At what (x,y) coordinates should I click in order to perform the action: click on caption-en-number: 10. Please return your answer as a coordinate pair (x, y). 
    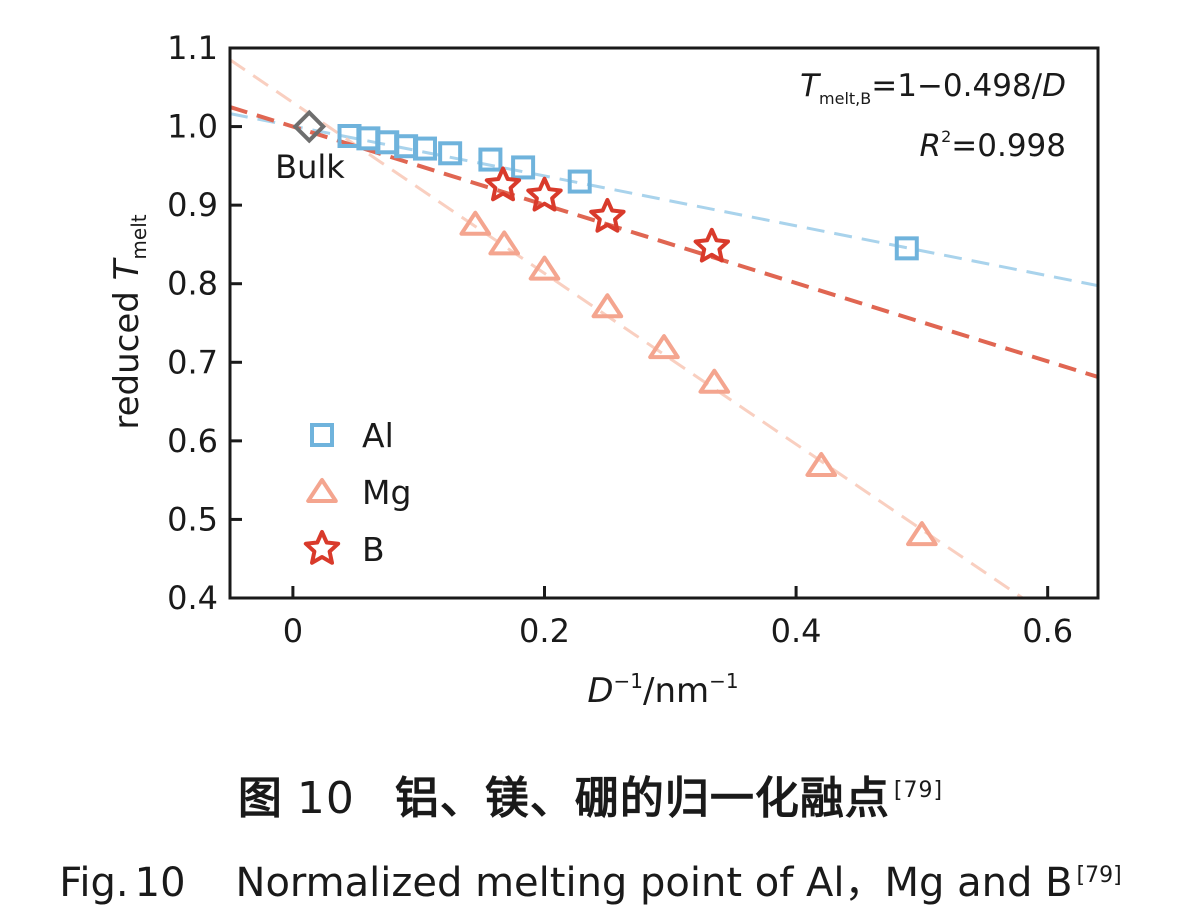
    Looking at the image, I should click on (160, 883).